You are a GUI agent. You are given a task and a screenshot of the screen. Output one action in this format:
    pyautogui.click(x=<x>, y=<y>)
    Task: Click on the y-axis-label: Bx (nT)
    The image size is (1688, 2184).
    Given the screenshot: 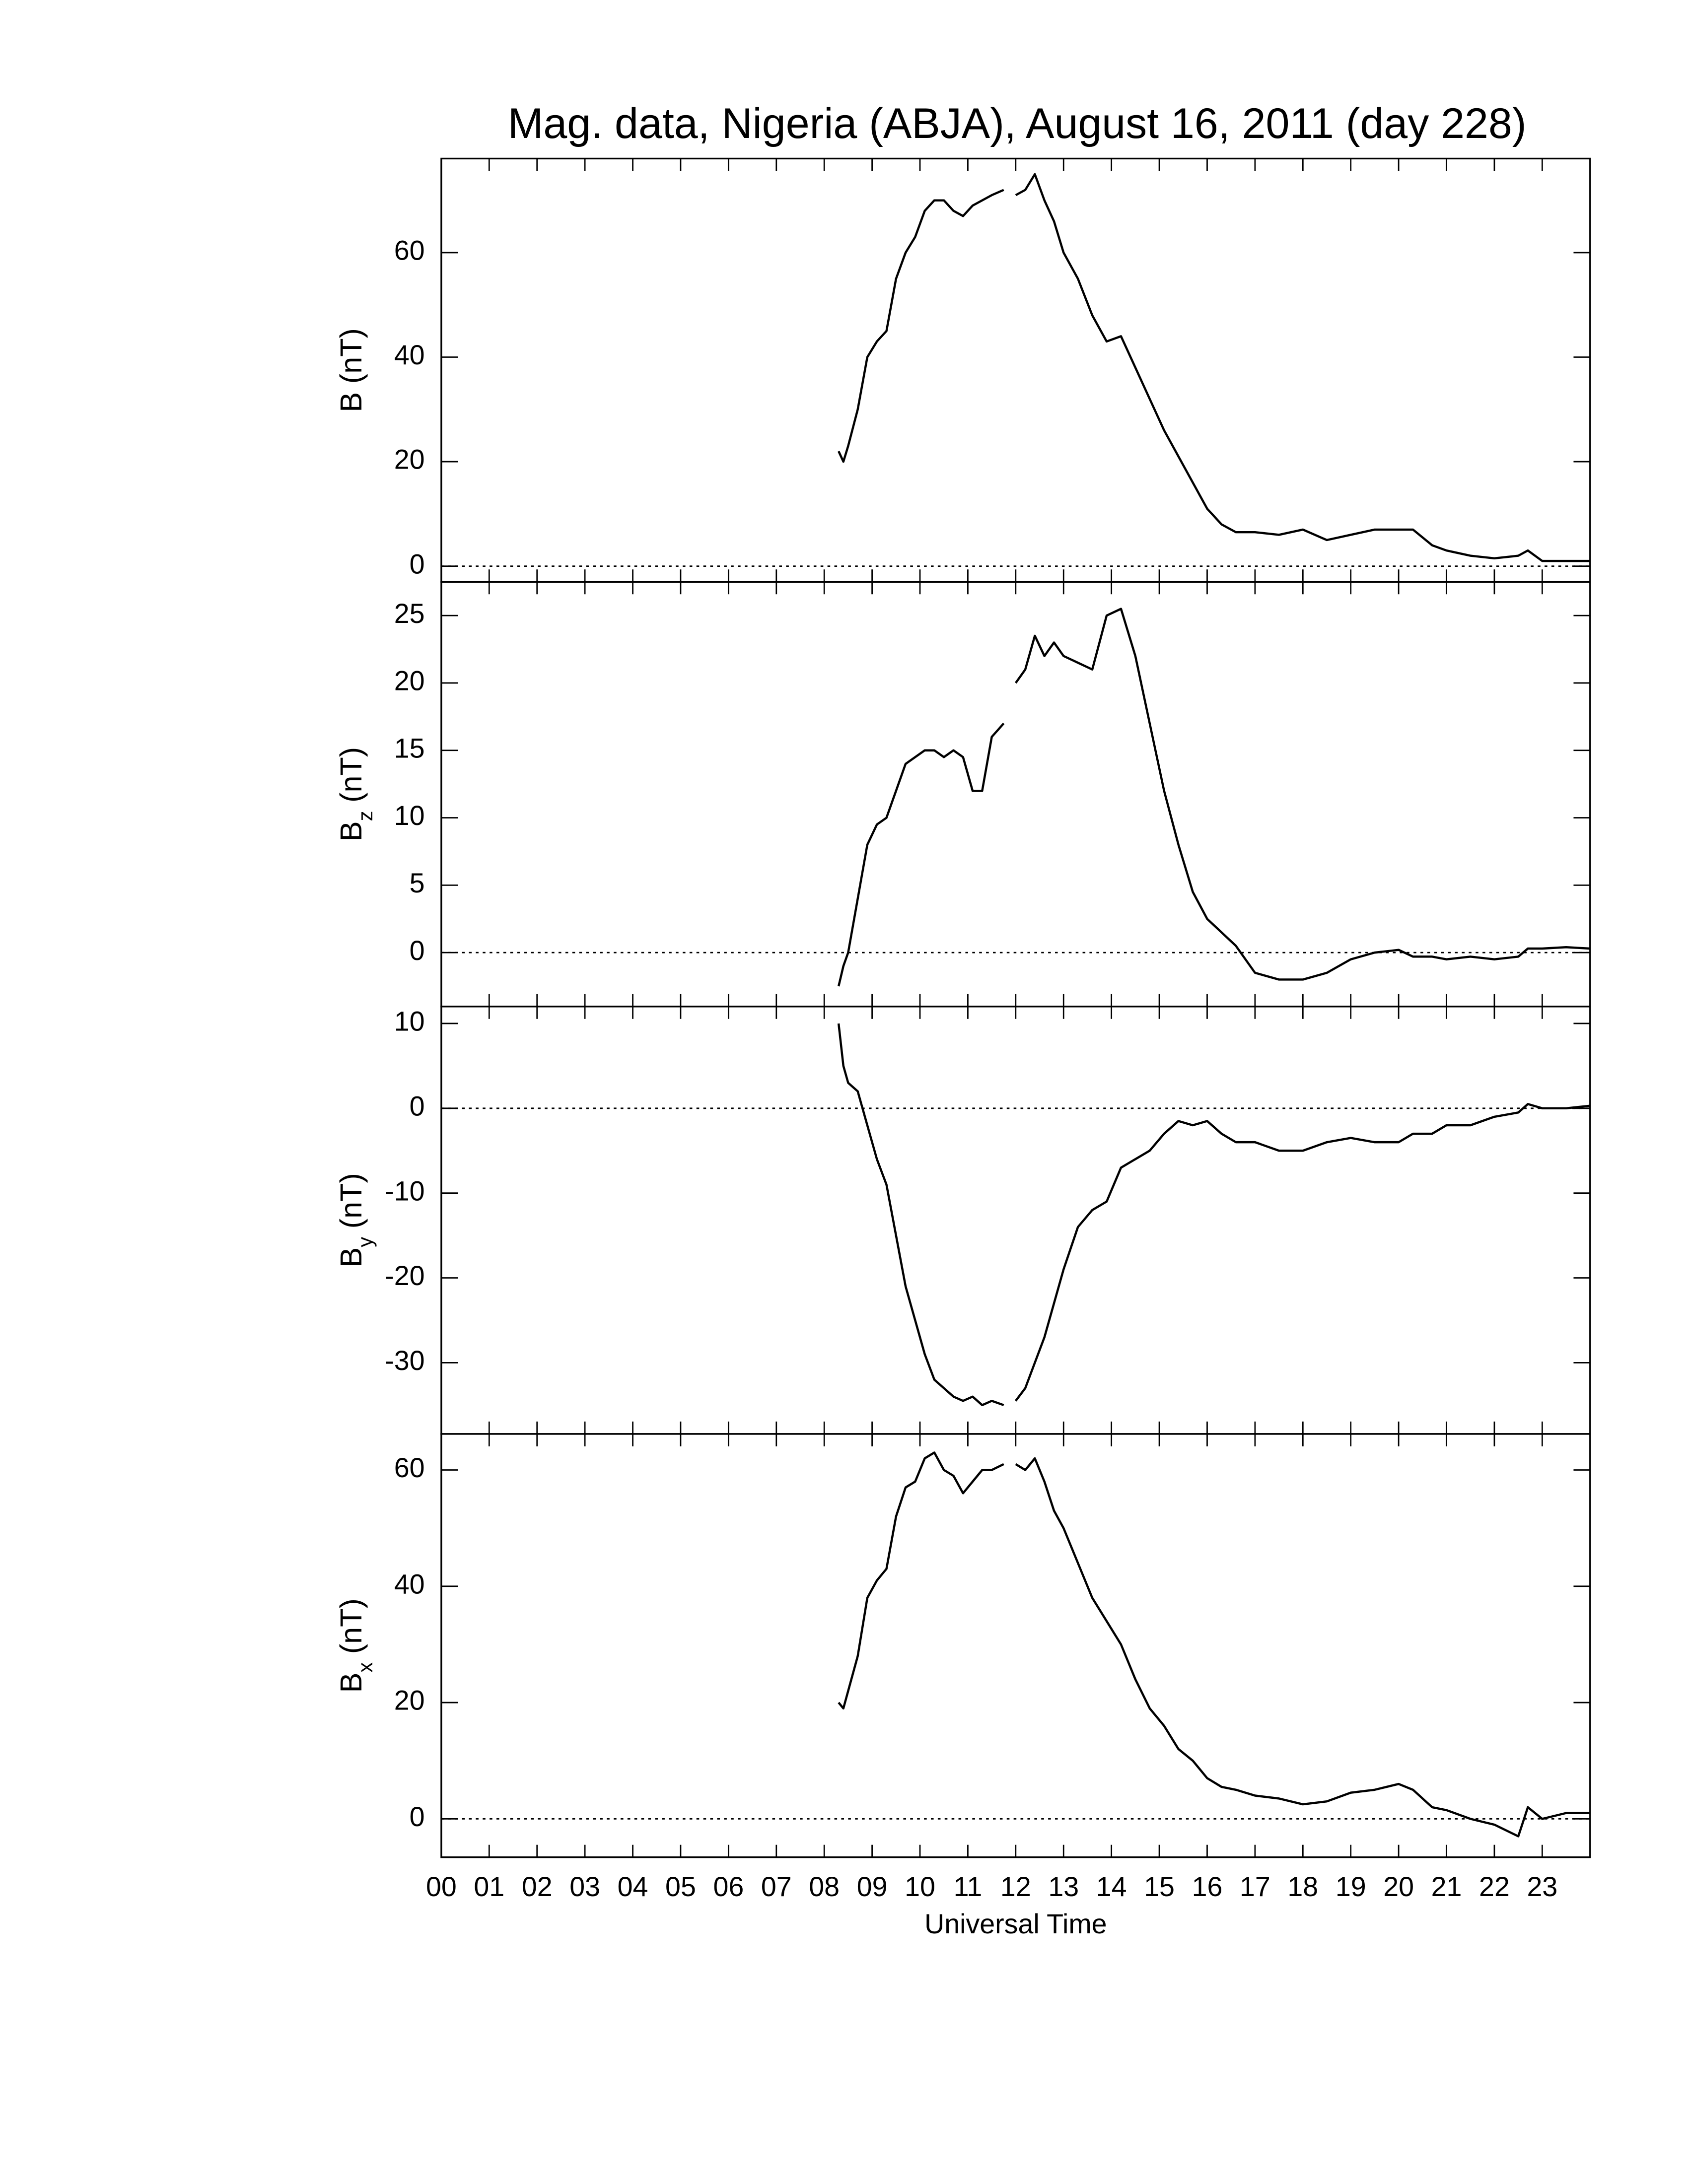 What is the action you would take?
    pyautogui.click(x=355, y=1645)
    